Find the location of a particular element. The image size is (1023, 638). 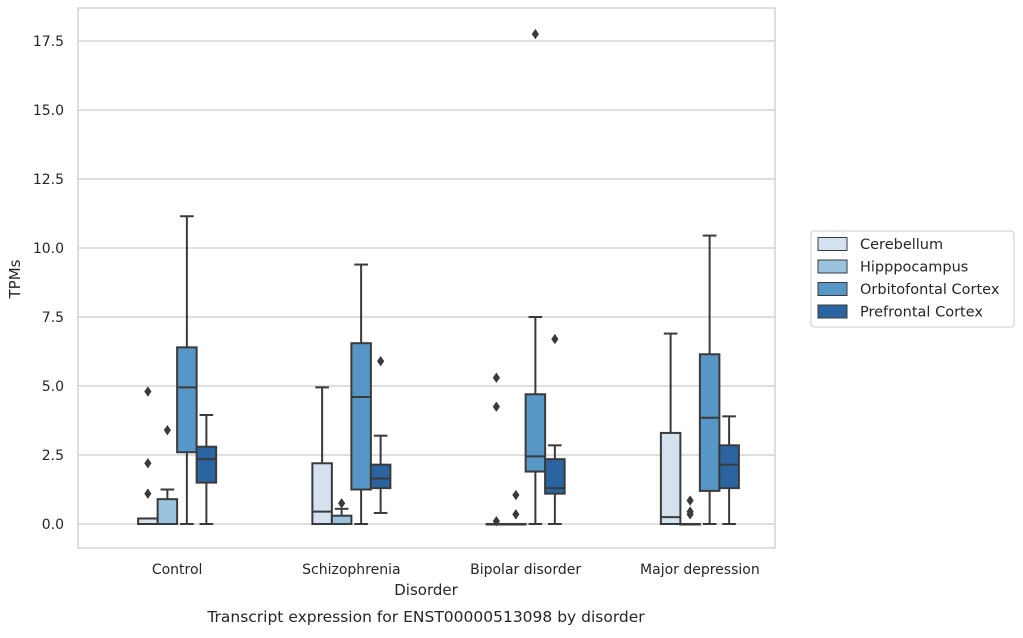

legend-frame is located at coordinates (912, 279).